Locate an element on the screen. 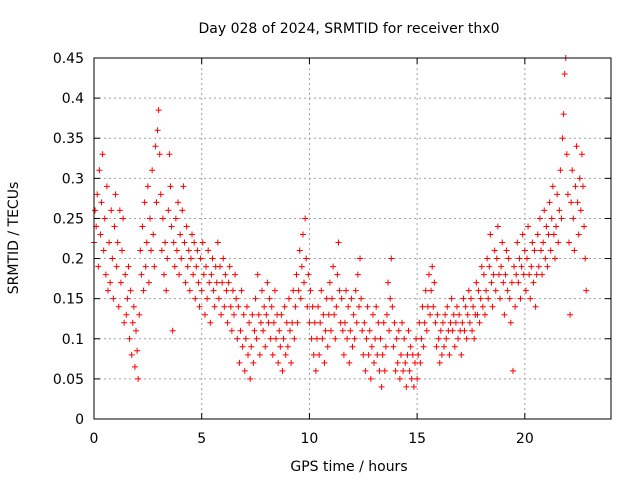 The image size is (640, 480). x-tick-label: 5 is located at coordinates (201, 439).